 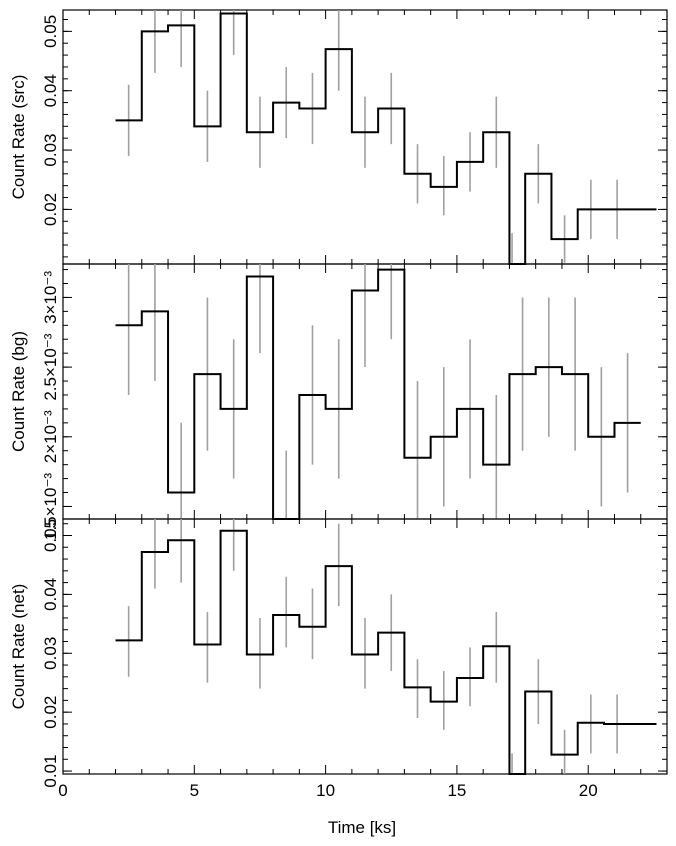 I want to click on x-tick-label: 15, so click(x=456, y=790).